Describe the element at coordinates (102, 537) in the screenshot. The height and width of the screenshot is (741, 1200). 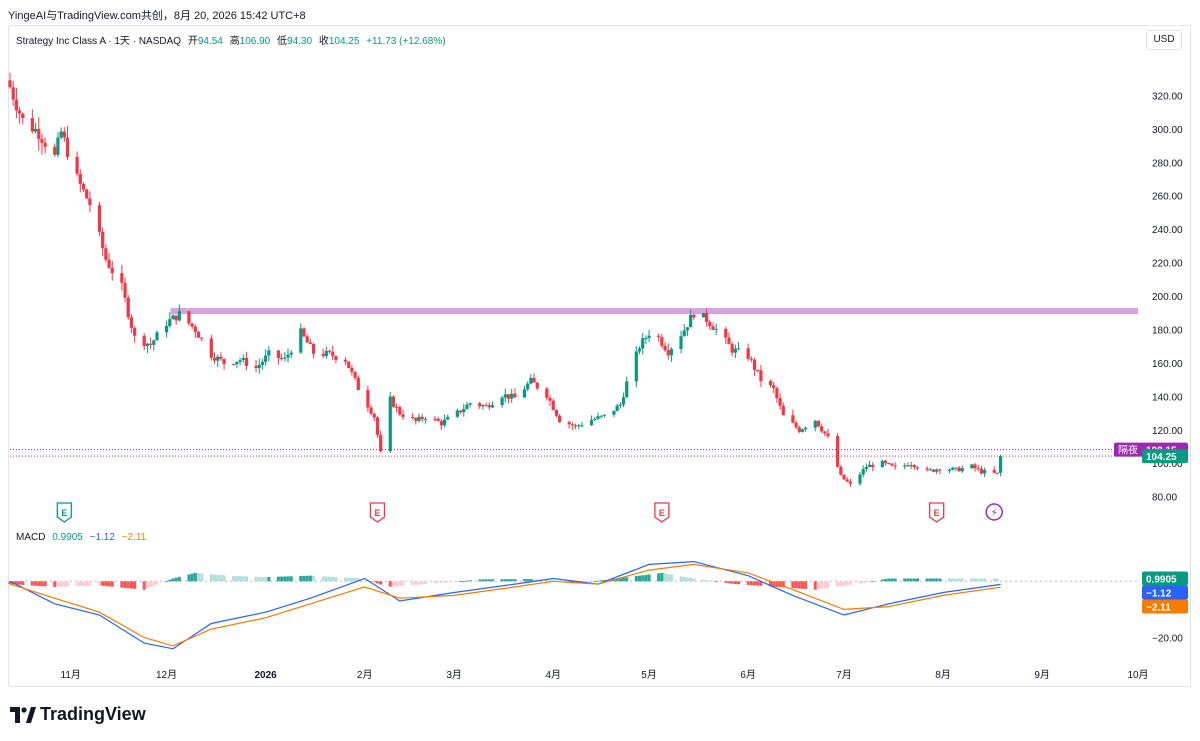
I see `macd-line-value: −1.12` at that location.